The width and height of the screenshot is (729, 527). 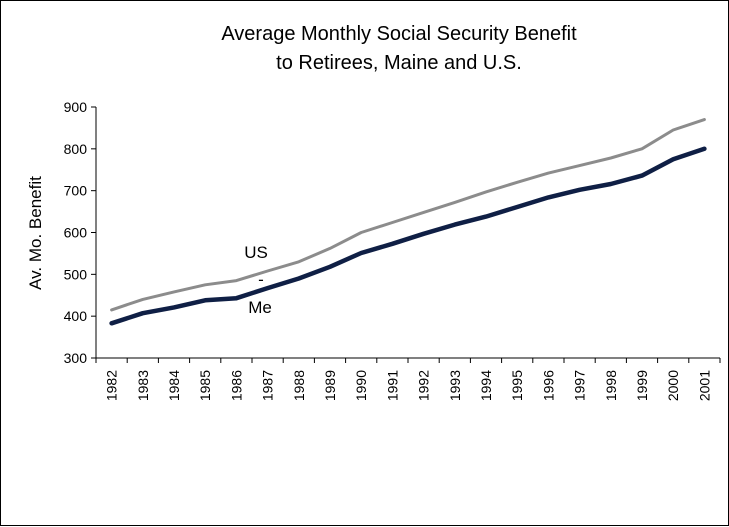 What do you see at coordinates (455, 385) in the screenshot?
I see `x-tick-label: 1993` at bounding box center [455, 385].